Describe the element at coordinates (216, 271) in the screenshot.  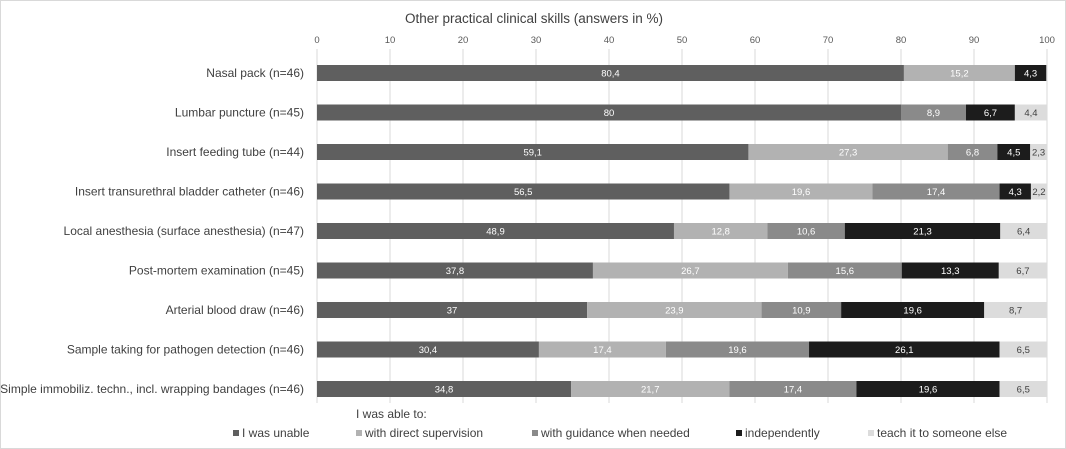
I see `category-label: Post-mortem examination (n=45)` at that location.